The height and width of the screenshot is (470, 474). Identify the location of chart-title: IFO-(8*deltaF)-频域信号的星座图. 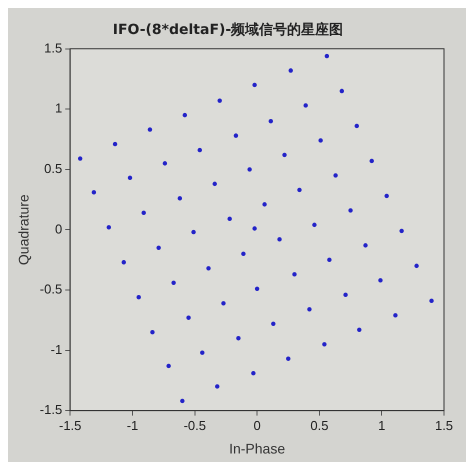
(228, 29).